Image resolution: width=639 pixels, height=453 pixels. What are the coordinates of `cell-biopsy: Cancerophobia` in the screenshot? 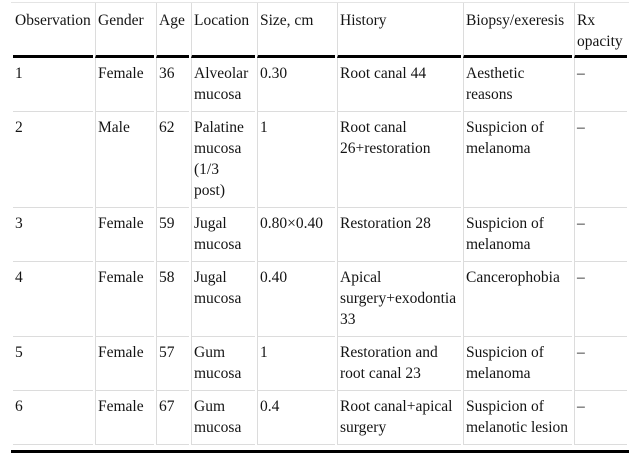 It's located at (517, 299).